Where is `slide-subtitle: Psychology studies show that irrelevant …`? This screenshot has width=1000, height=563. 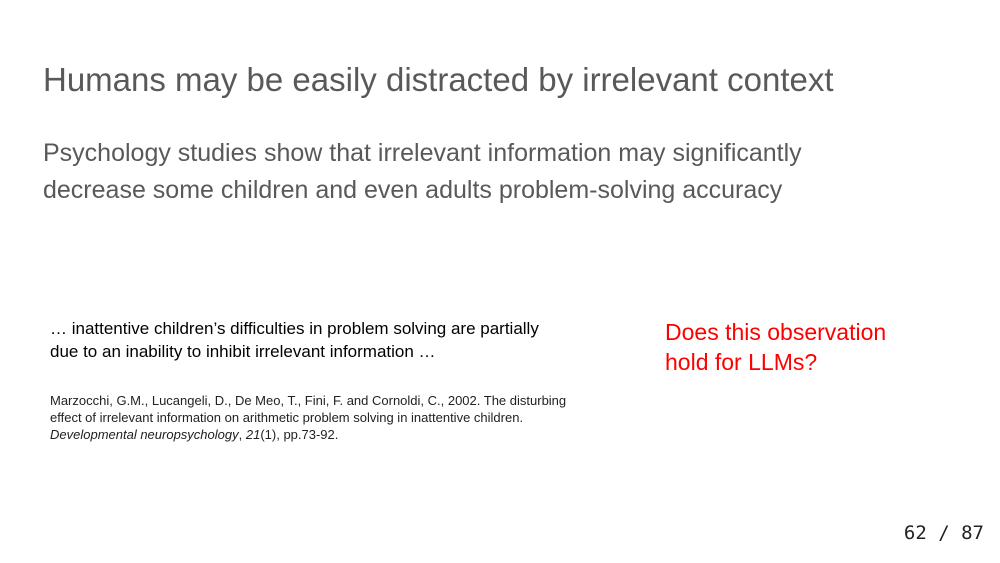
slide-subtitle: Psychology studies show that irrelevant … is located at coordinates (493, 172).